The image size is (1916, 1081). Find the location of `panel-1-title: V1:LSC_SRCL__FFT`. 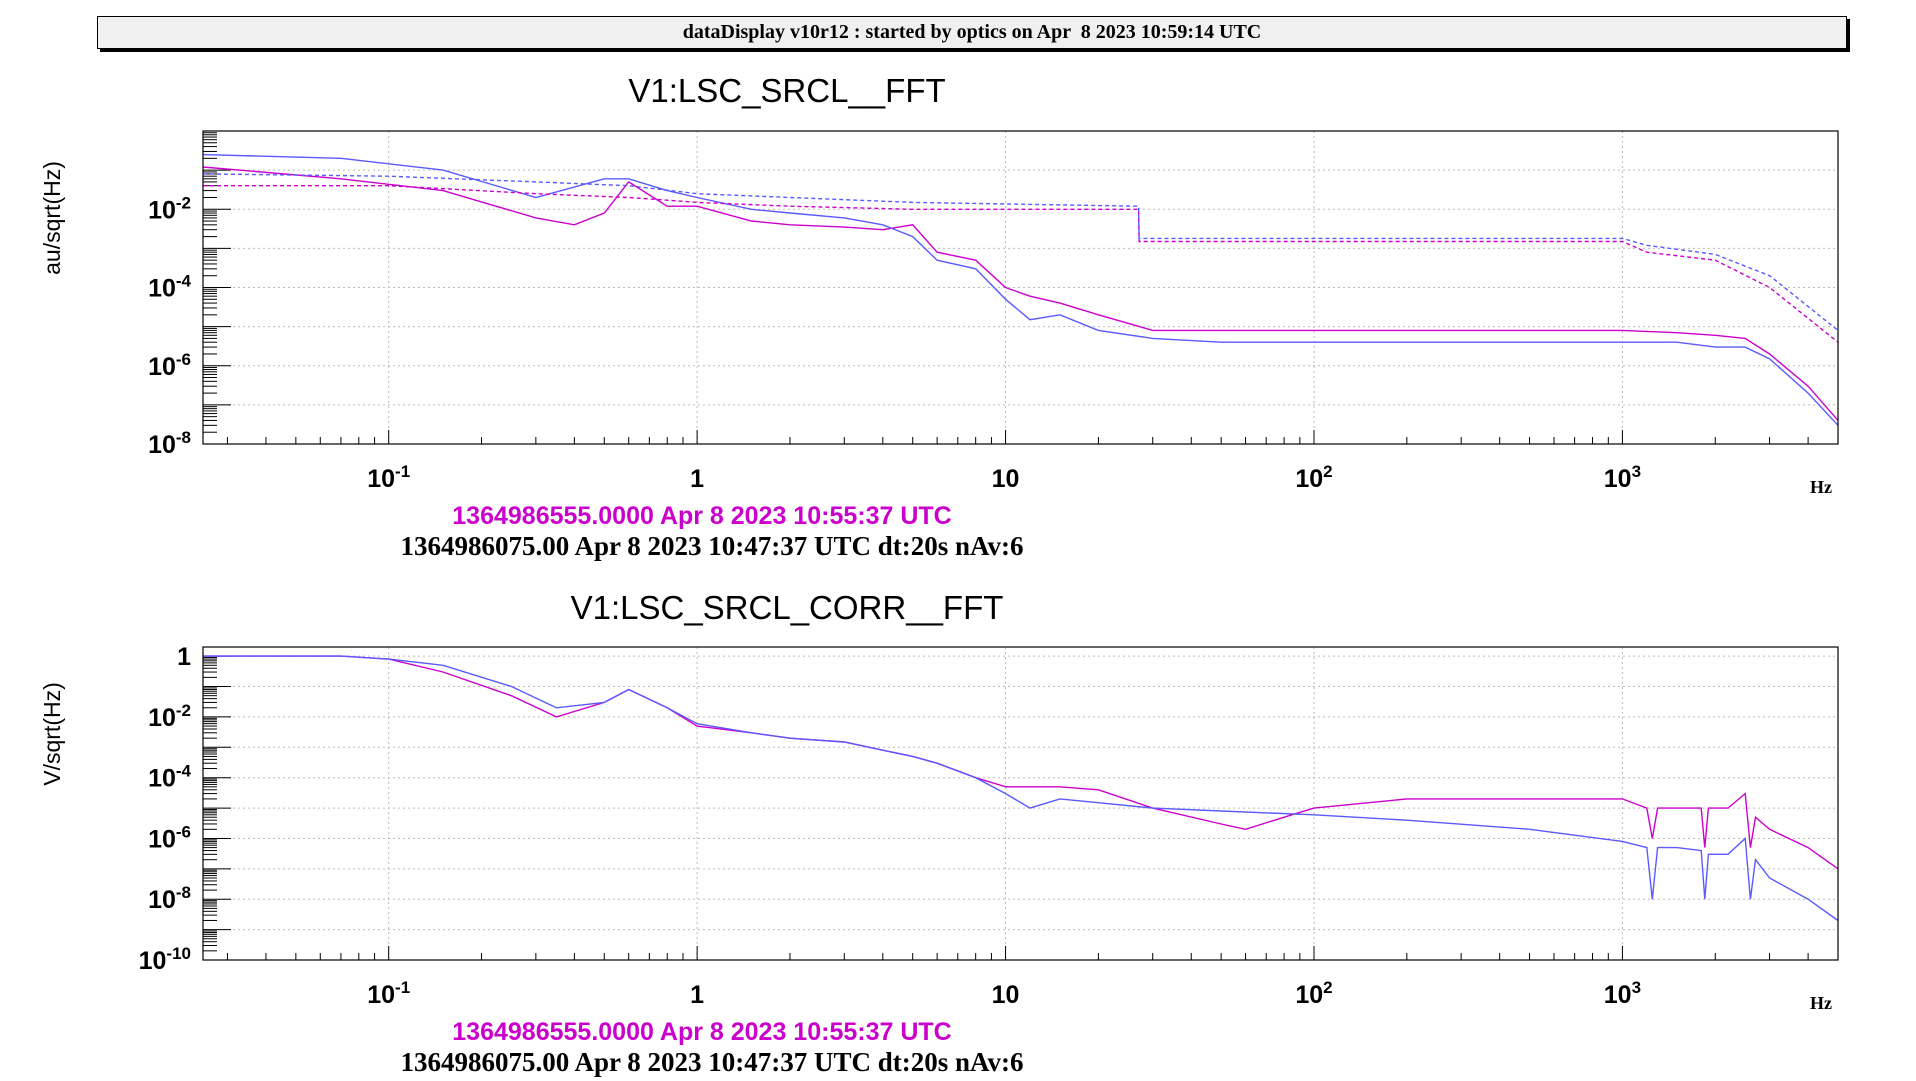

panel-1-title: V1:LSC_SRCL__FFT is located at coordinates (786, 90).